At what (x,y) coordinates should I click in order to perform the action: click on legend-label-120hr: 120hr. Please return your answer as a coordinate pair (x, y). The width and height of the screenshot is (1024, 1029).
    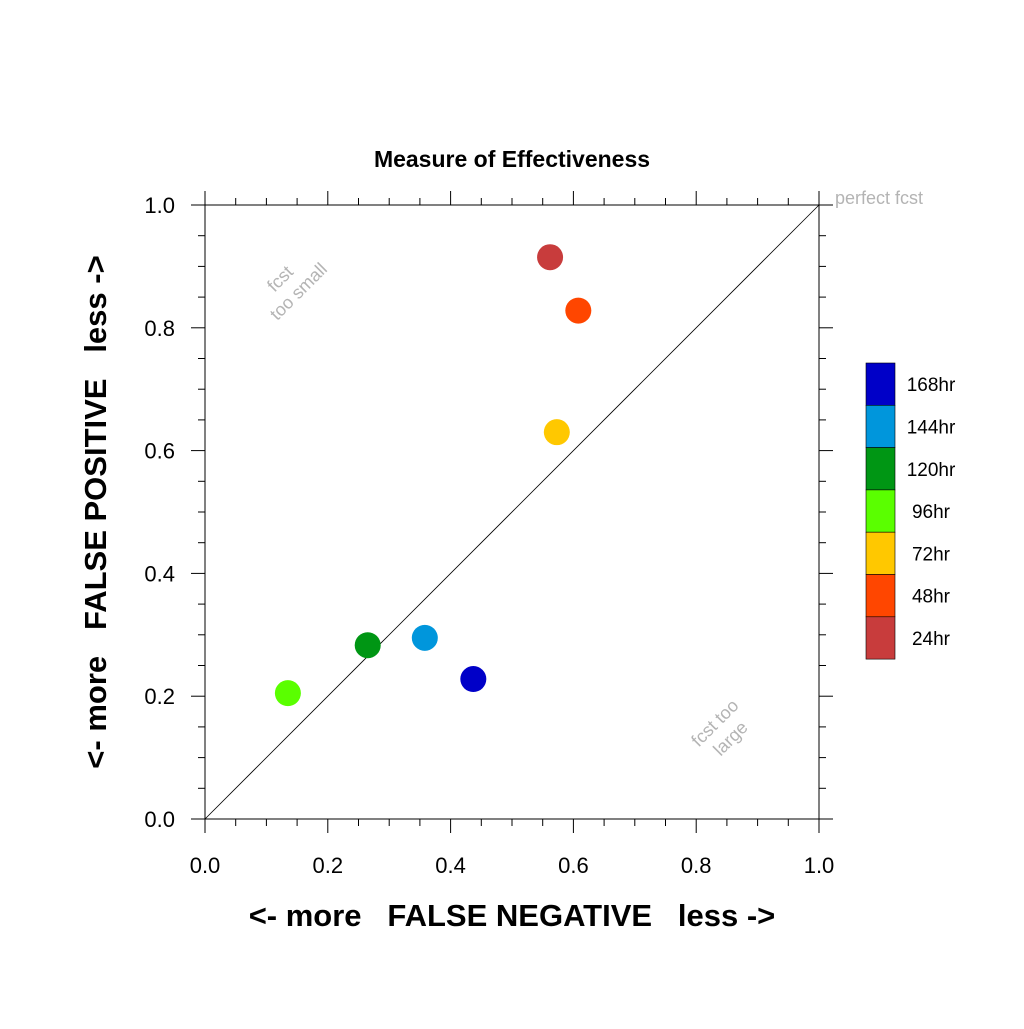
    Looking at the image, I should click on (931, 470).